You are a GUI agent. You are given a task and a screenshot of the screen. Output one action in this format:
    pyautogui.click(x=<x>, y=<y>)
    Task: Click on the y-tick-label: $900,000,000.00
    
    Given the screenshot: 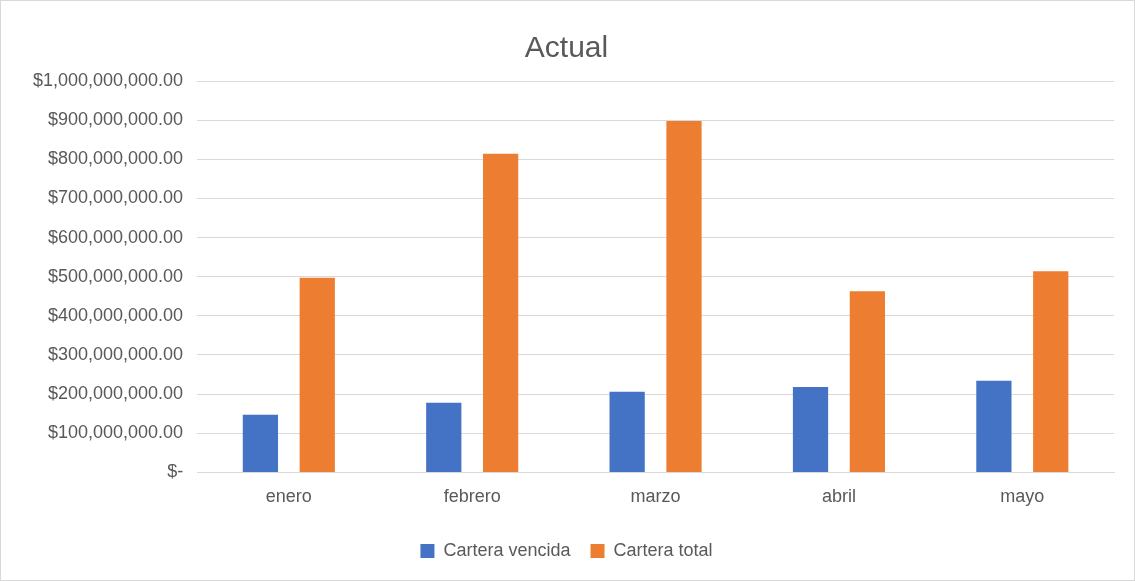 What is the action you would take?
    pyautogui.click(x=116, y=119)
    